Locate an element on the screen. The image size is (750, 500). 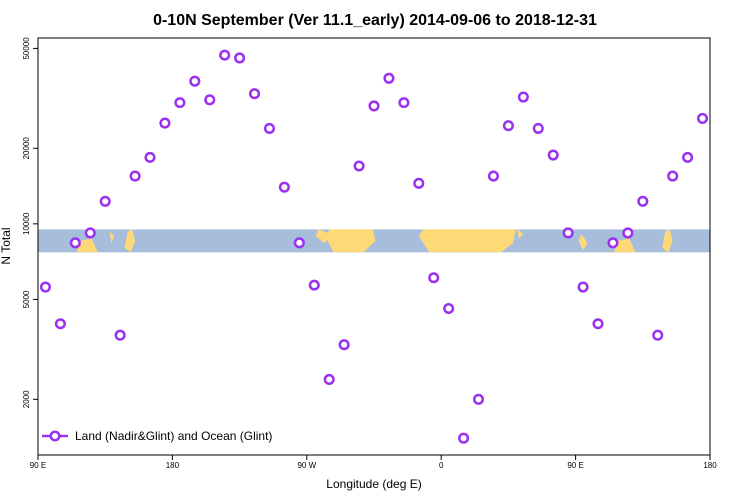
y-tick-label: 5000 is located at coordinates (26, 299).